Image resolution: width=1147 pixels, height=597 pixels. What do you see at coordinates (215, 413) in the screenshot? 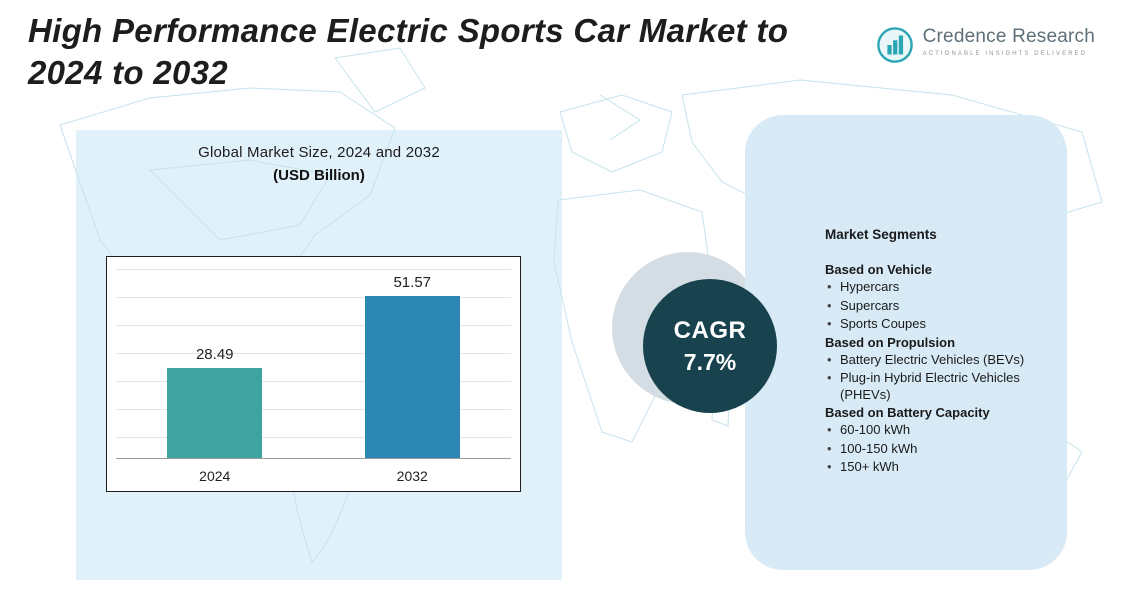
I see `bar-2024` at bounding box center [215, 413].